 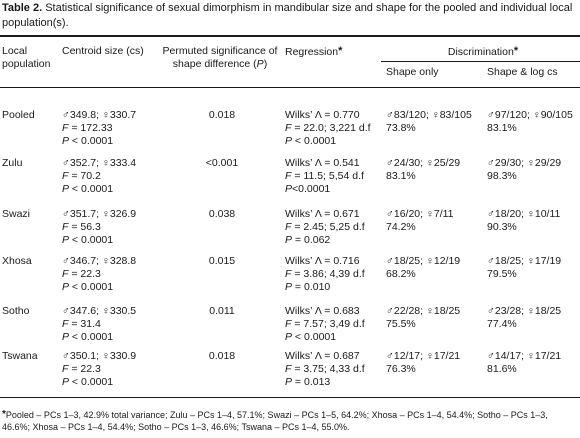 I want to click on shape-only-percent: 74.2%, so click(x=401, y=227).